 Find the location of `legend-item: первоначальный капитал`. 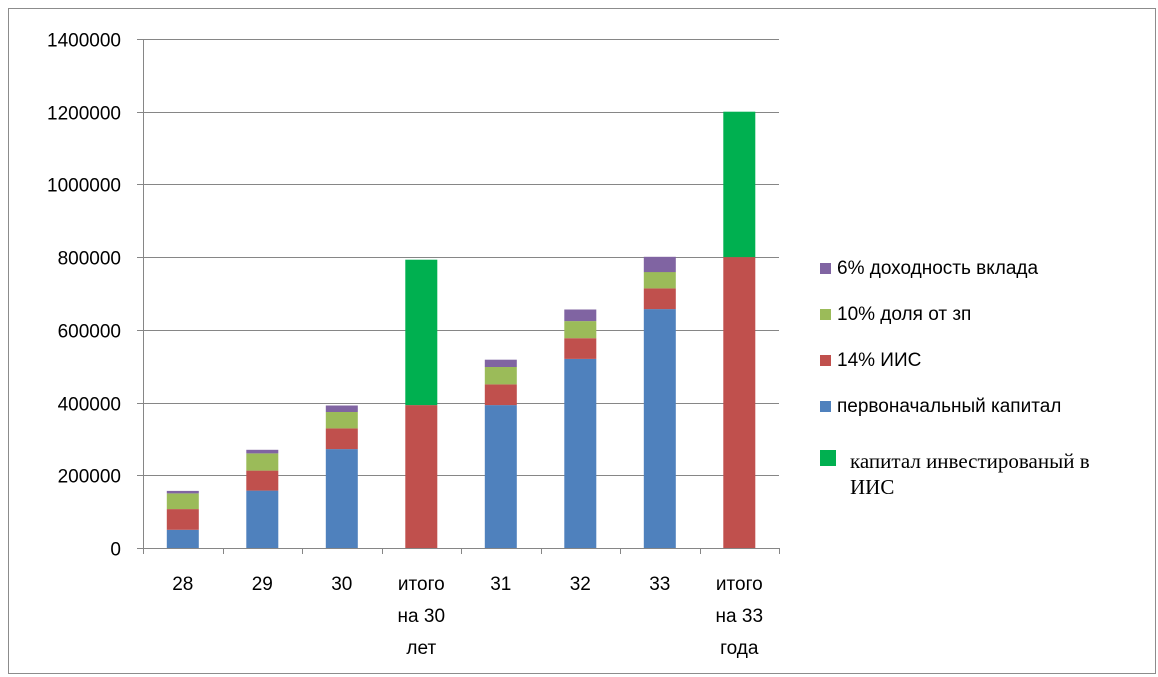

legend-item: первоначальный капитал is located at coordinates (940, 407).